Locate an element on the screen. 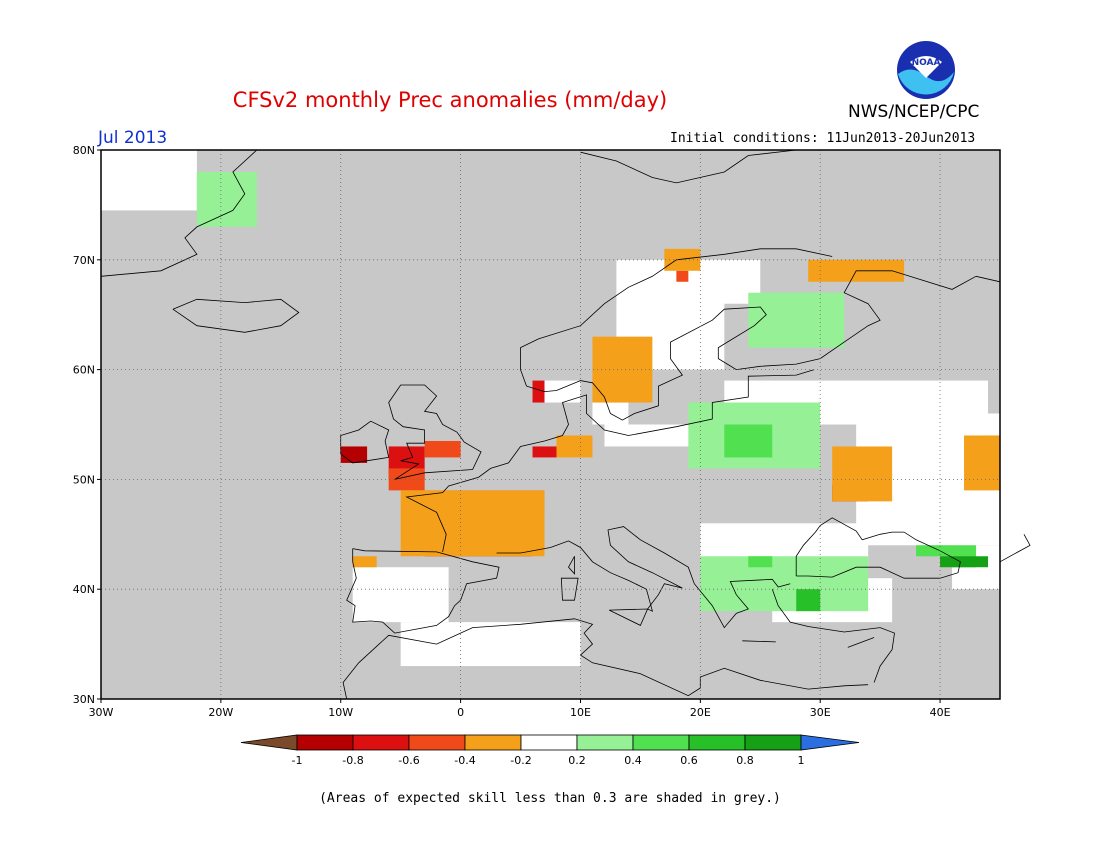 This screenshot has width=1100, height=850. lon-tick-label: 40E is located at coordinates (940, 712).